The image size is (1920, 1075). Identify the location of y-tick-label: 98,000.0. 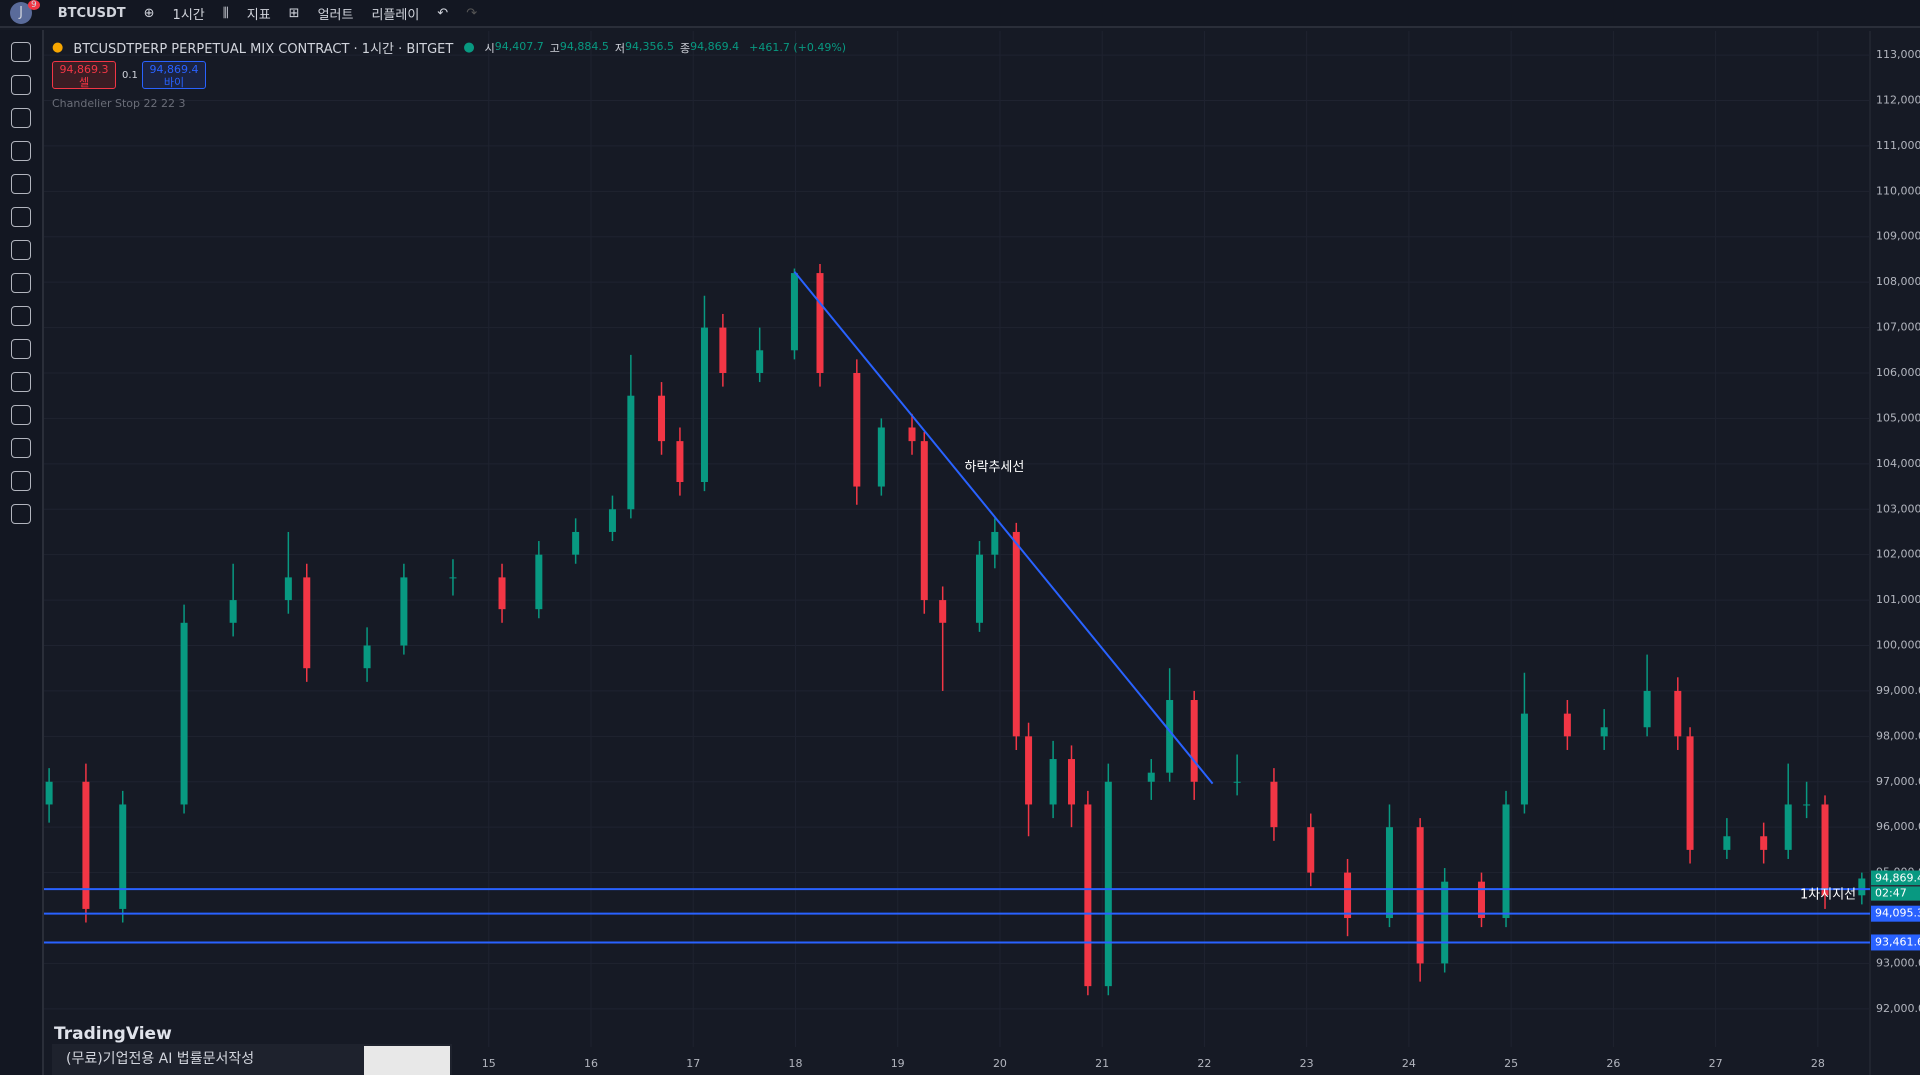
(1898, 735).